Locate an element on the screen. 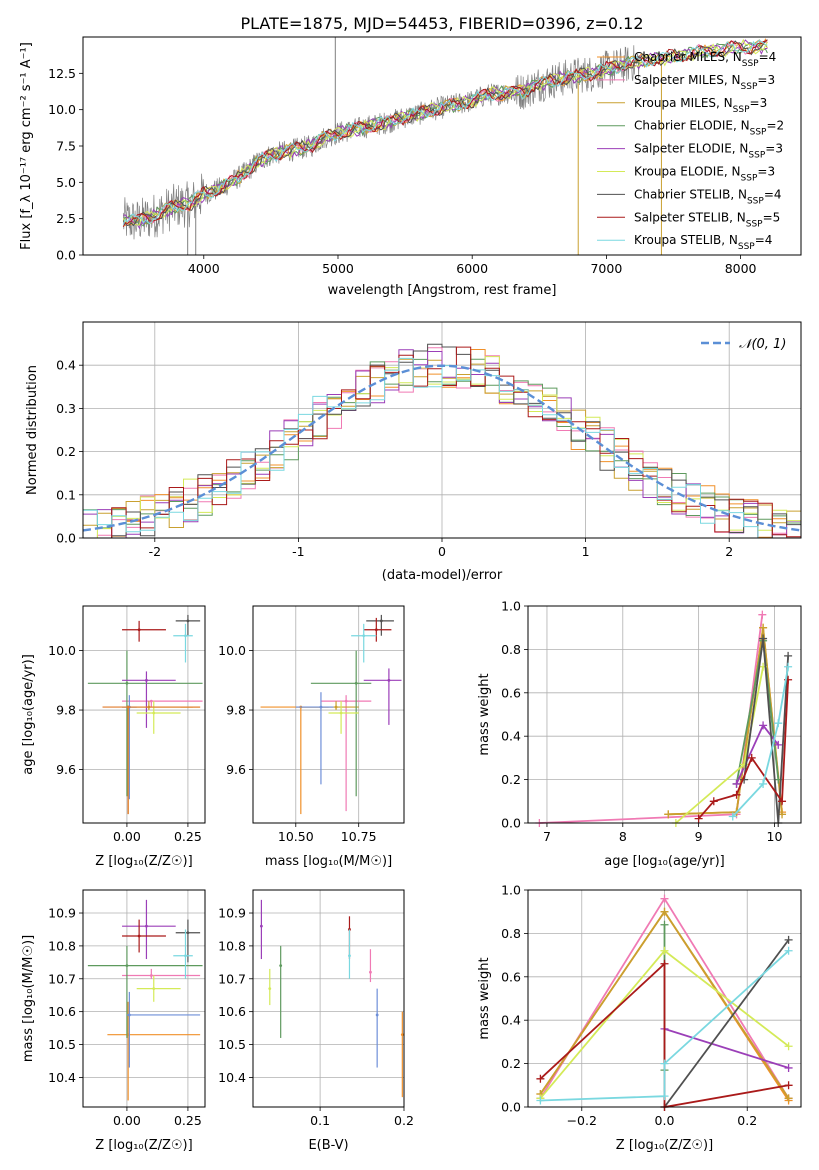  x-axis-label: age [log₁₀(age/yr)] is located at coordinates (664, 861).